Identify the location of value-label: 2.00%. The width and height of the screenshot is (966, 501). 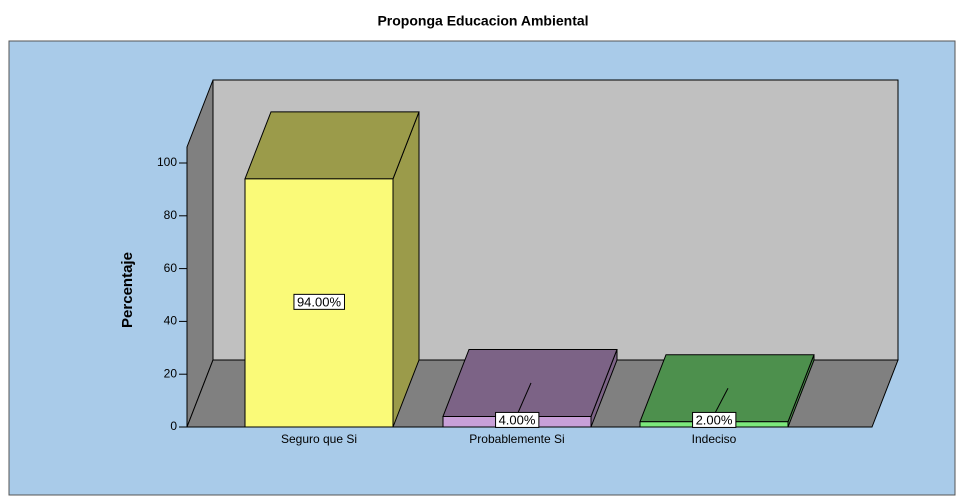
(714, 419).